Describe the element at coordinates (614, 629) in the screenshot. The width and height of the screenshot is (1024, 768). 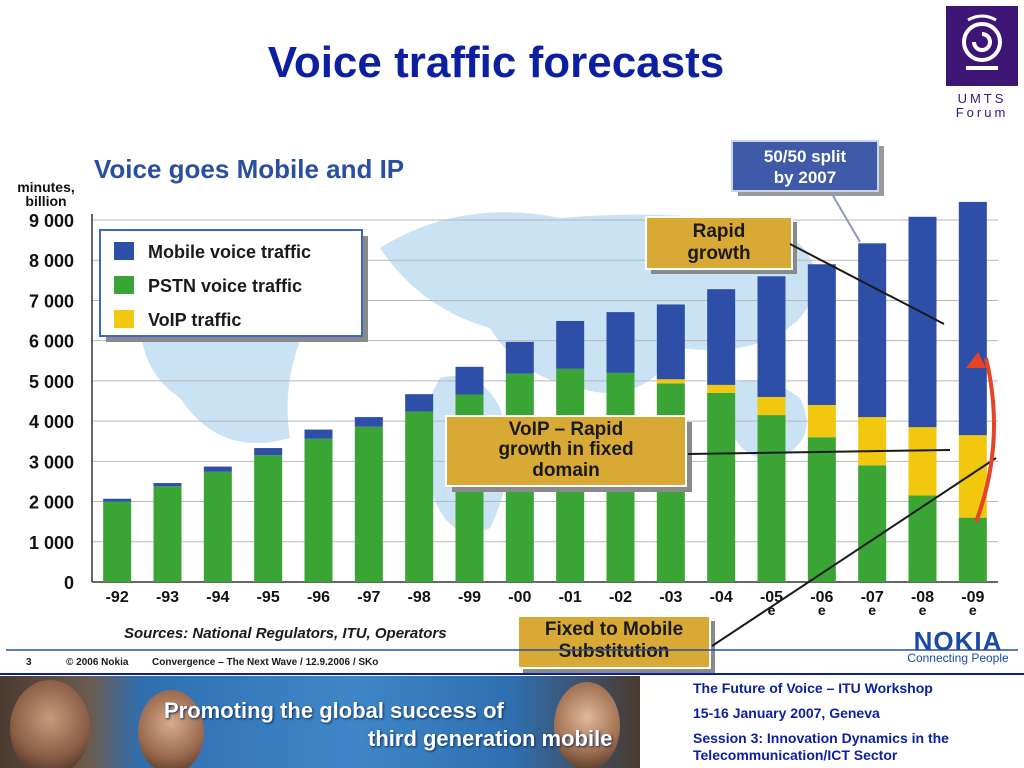
I see `annotation-fixed-mobile-line1: Fixed to Mobile` at that location.